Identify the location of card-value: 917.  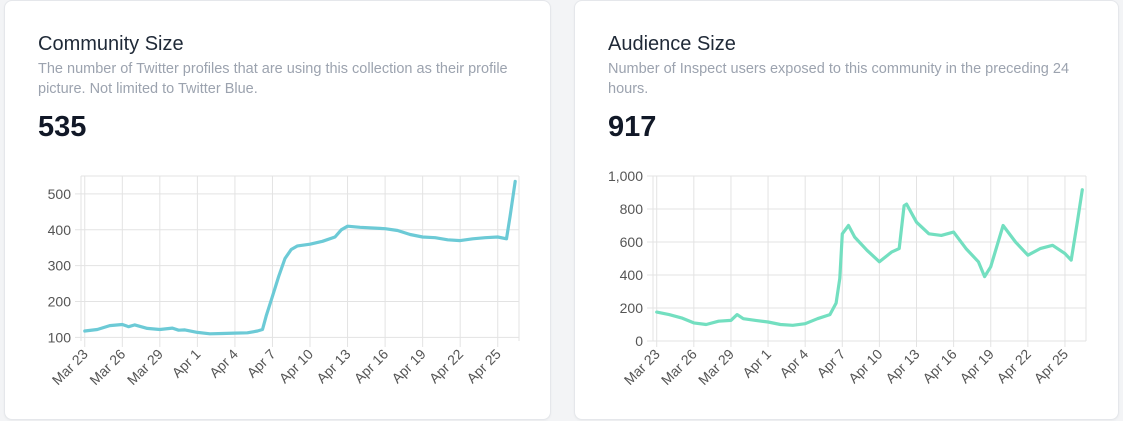
(632, 127).